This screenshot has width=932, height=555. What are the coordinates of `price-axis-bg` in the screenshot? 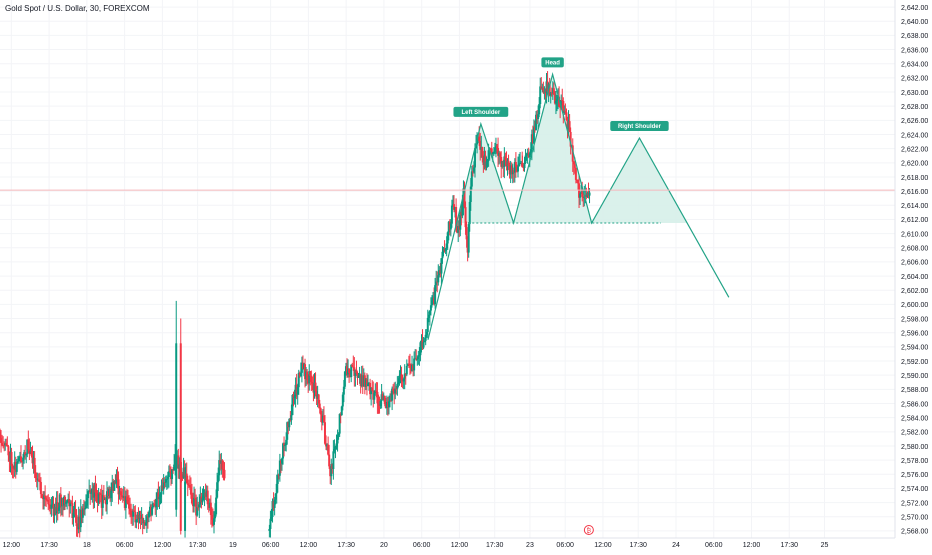 It's located at (913, 275).